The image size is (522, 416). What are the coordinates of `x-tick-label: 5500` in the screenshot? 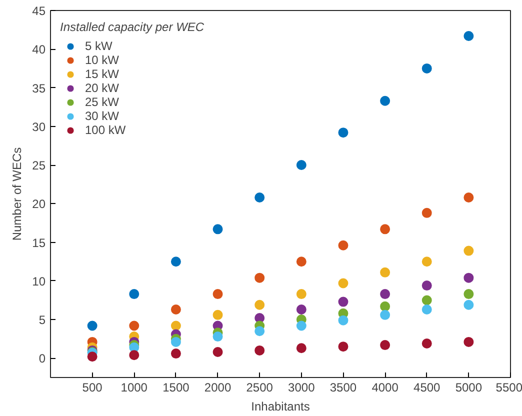 It's located at (509, 387).